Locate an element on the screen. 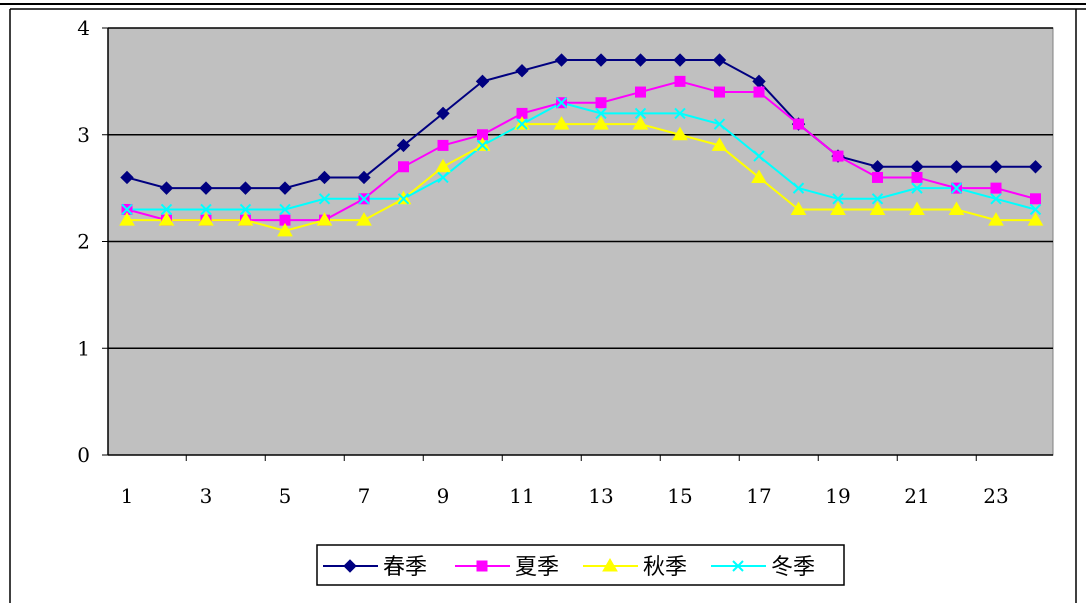  x-tick-label: 15 is located at coordinates (679, 496).